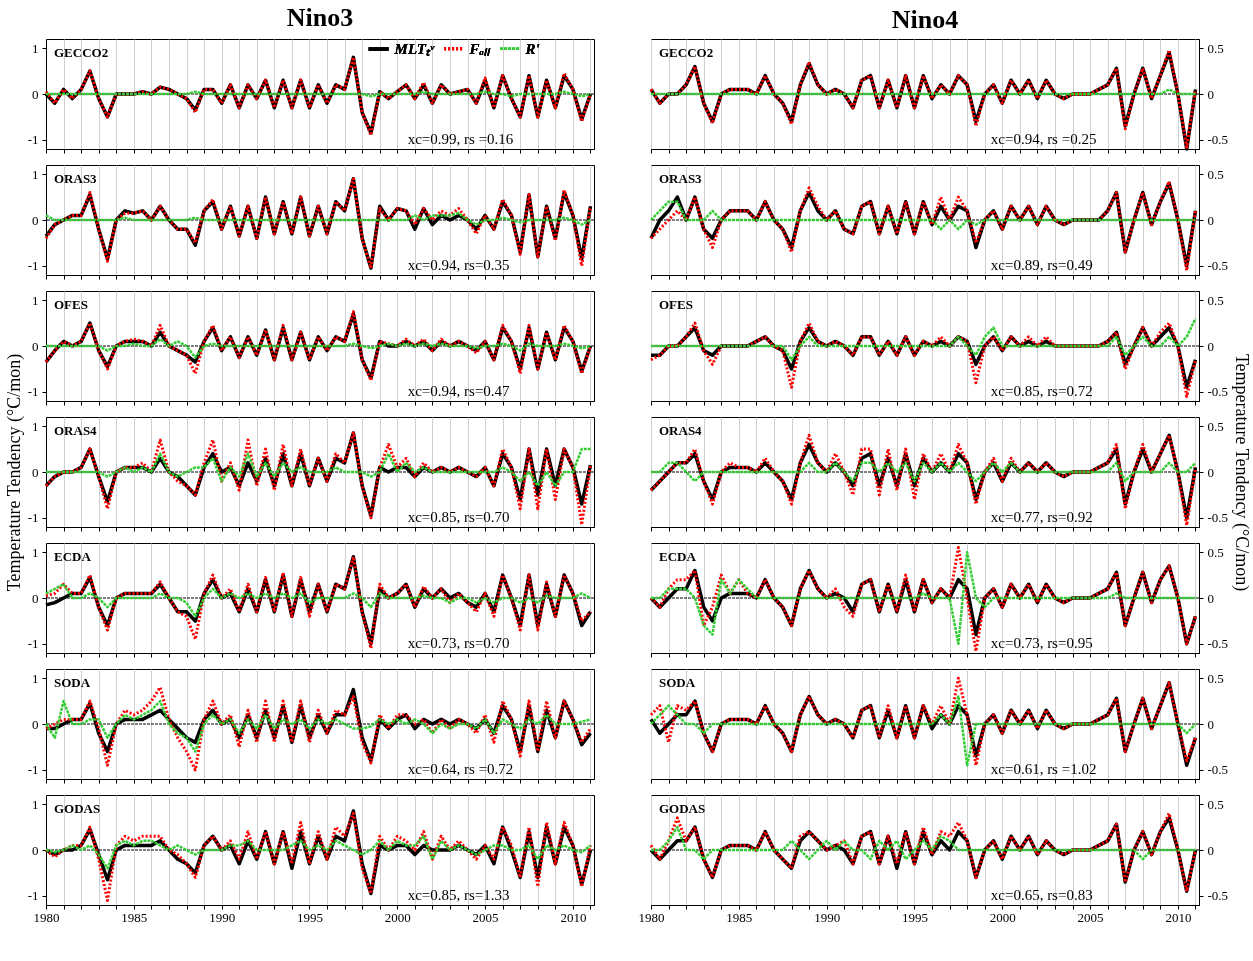 The image size is (1253, 961). Describe the element at coordinates (460, 769) in the screenshot. I see `annotation: xc=0.64, rs =0.72` at that location.